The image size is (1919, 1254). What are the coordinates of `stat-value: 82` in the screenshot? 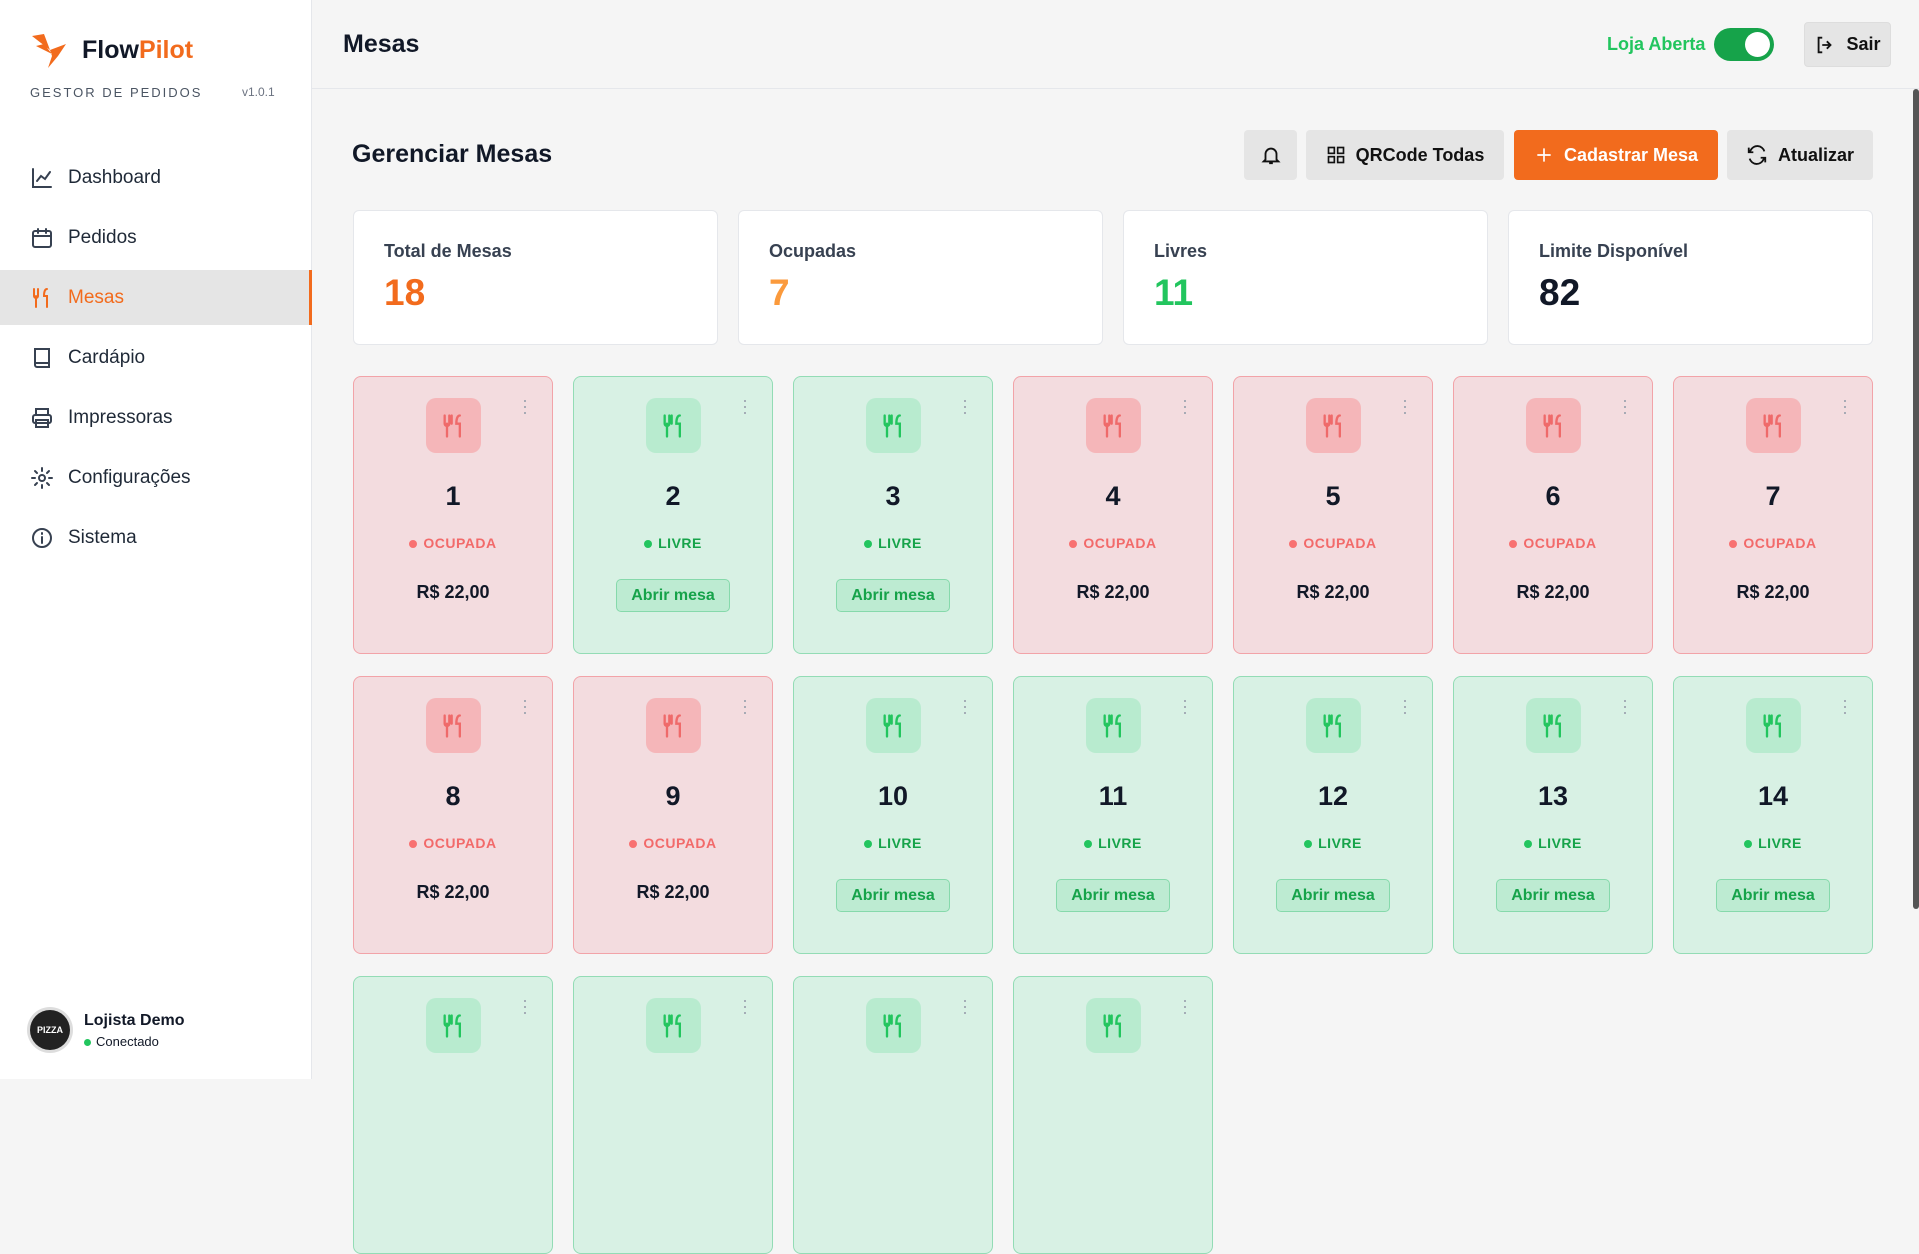 It's located at (1560, 292).